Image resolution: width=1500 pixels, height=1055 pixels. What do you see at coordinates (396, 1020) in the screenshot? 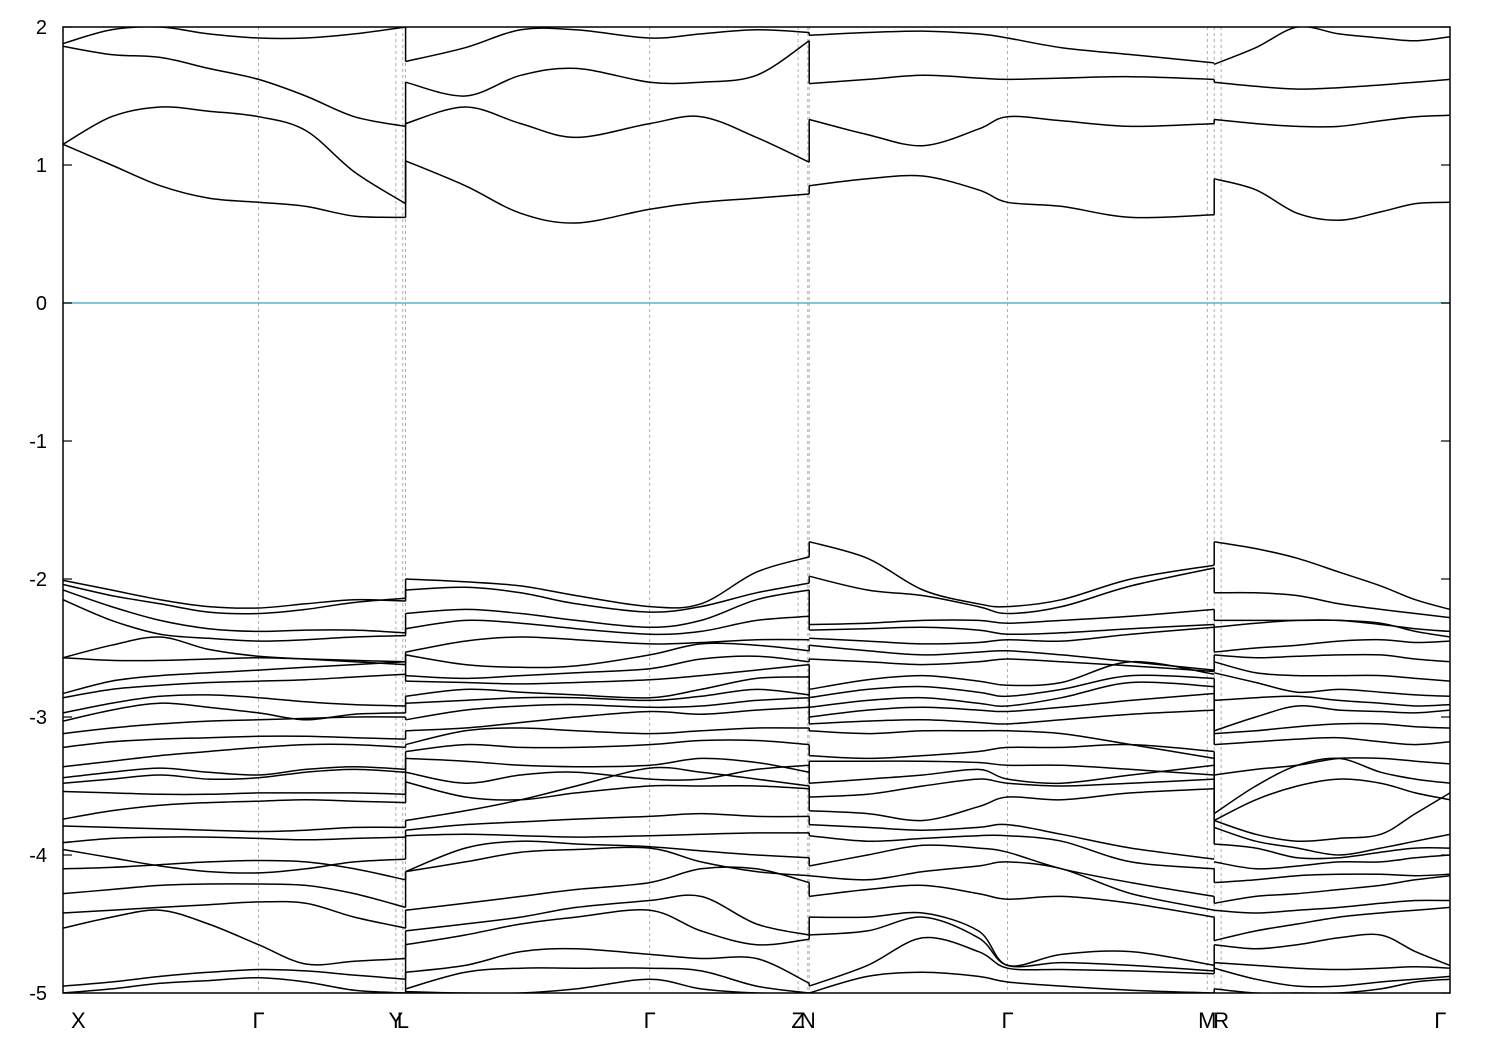
I see `kpoint-label: Y` at bounding box center [396, 1020].